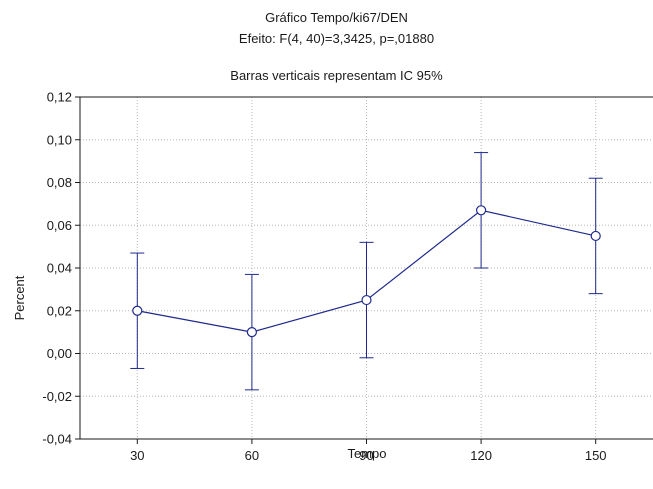 This screenshot has width=653, height=489. What do you see at coordinates (59, 353) in the screenshot?
I see `y-tick-label: 0,00` at bounding box center [59, 353].